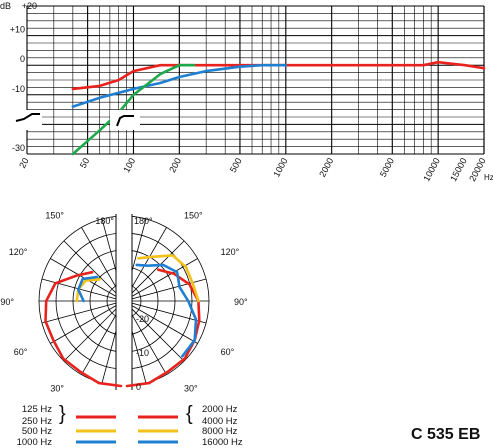 Image resolution: width=493 pixels, height=448 pixels. Describe the element at coordinates (18, 148) in the screenshot. I see `y-tick-label: -30` at that location.